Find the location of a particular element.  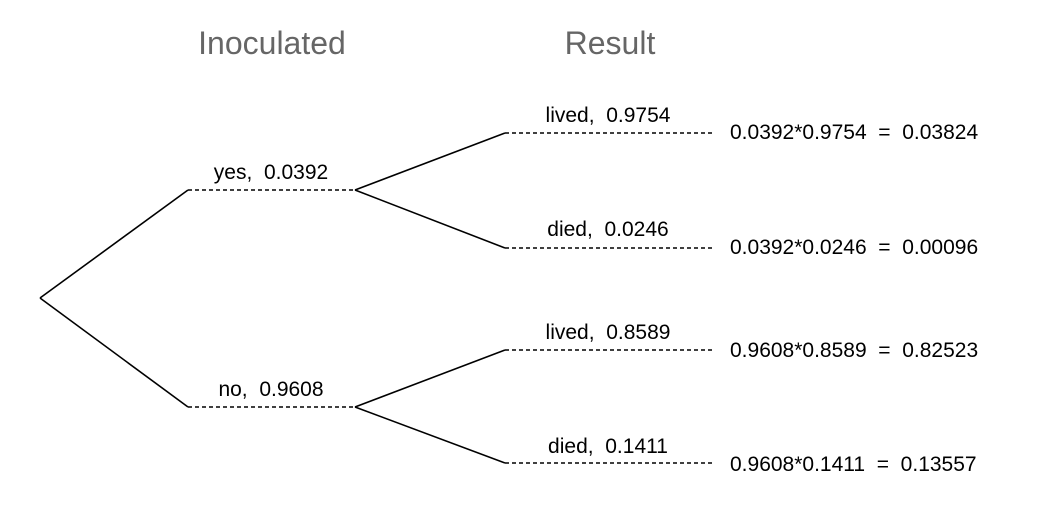

branch-label: died, 0.0246 is located at coordinates (607, 229).